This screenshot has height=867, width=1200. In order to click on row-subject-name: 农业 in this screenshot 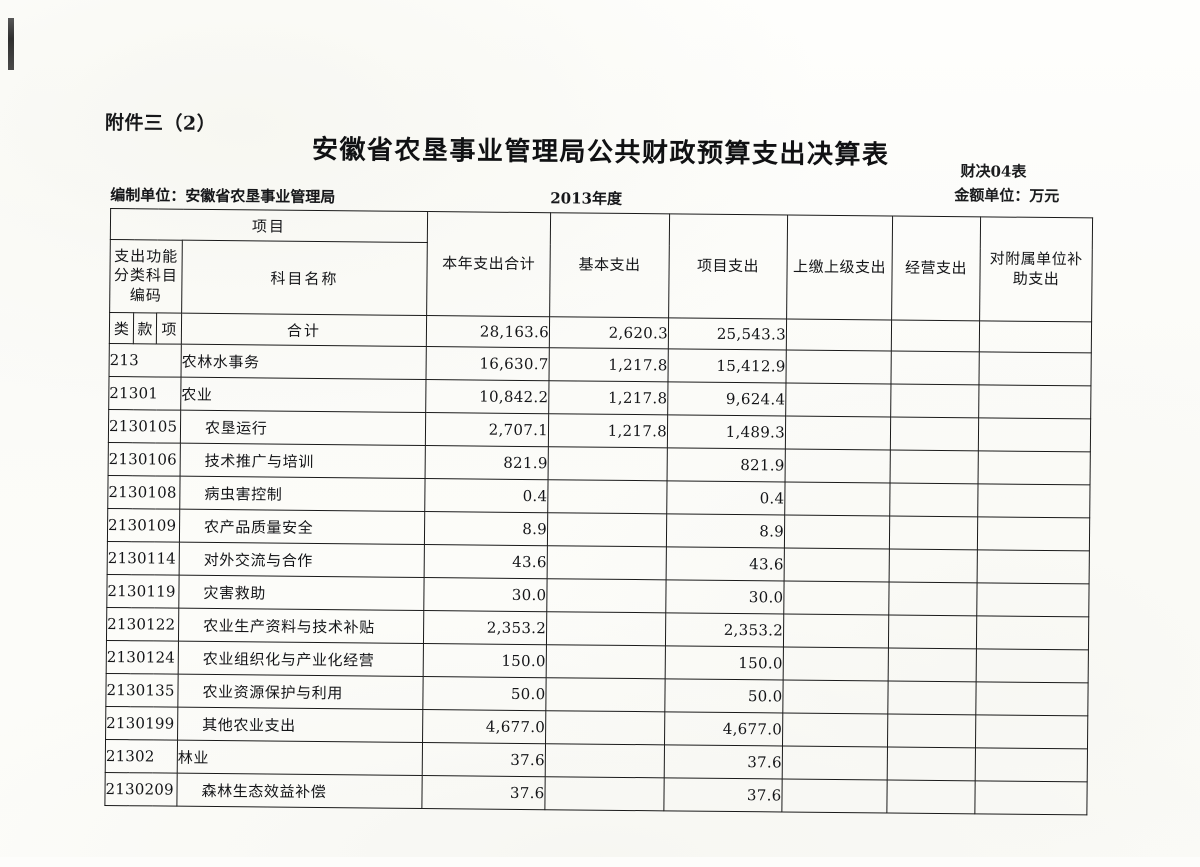, I will do `click(303, 395)`.